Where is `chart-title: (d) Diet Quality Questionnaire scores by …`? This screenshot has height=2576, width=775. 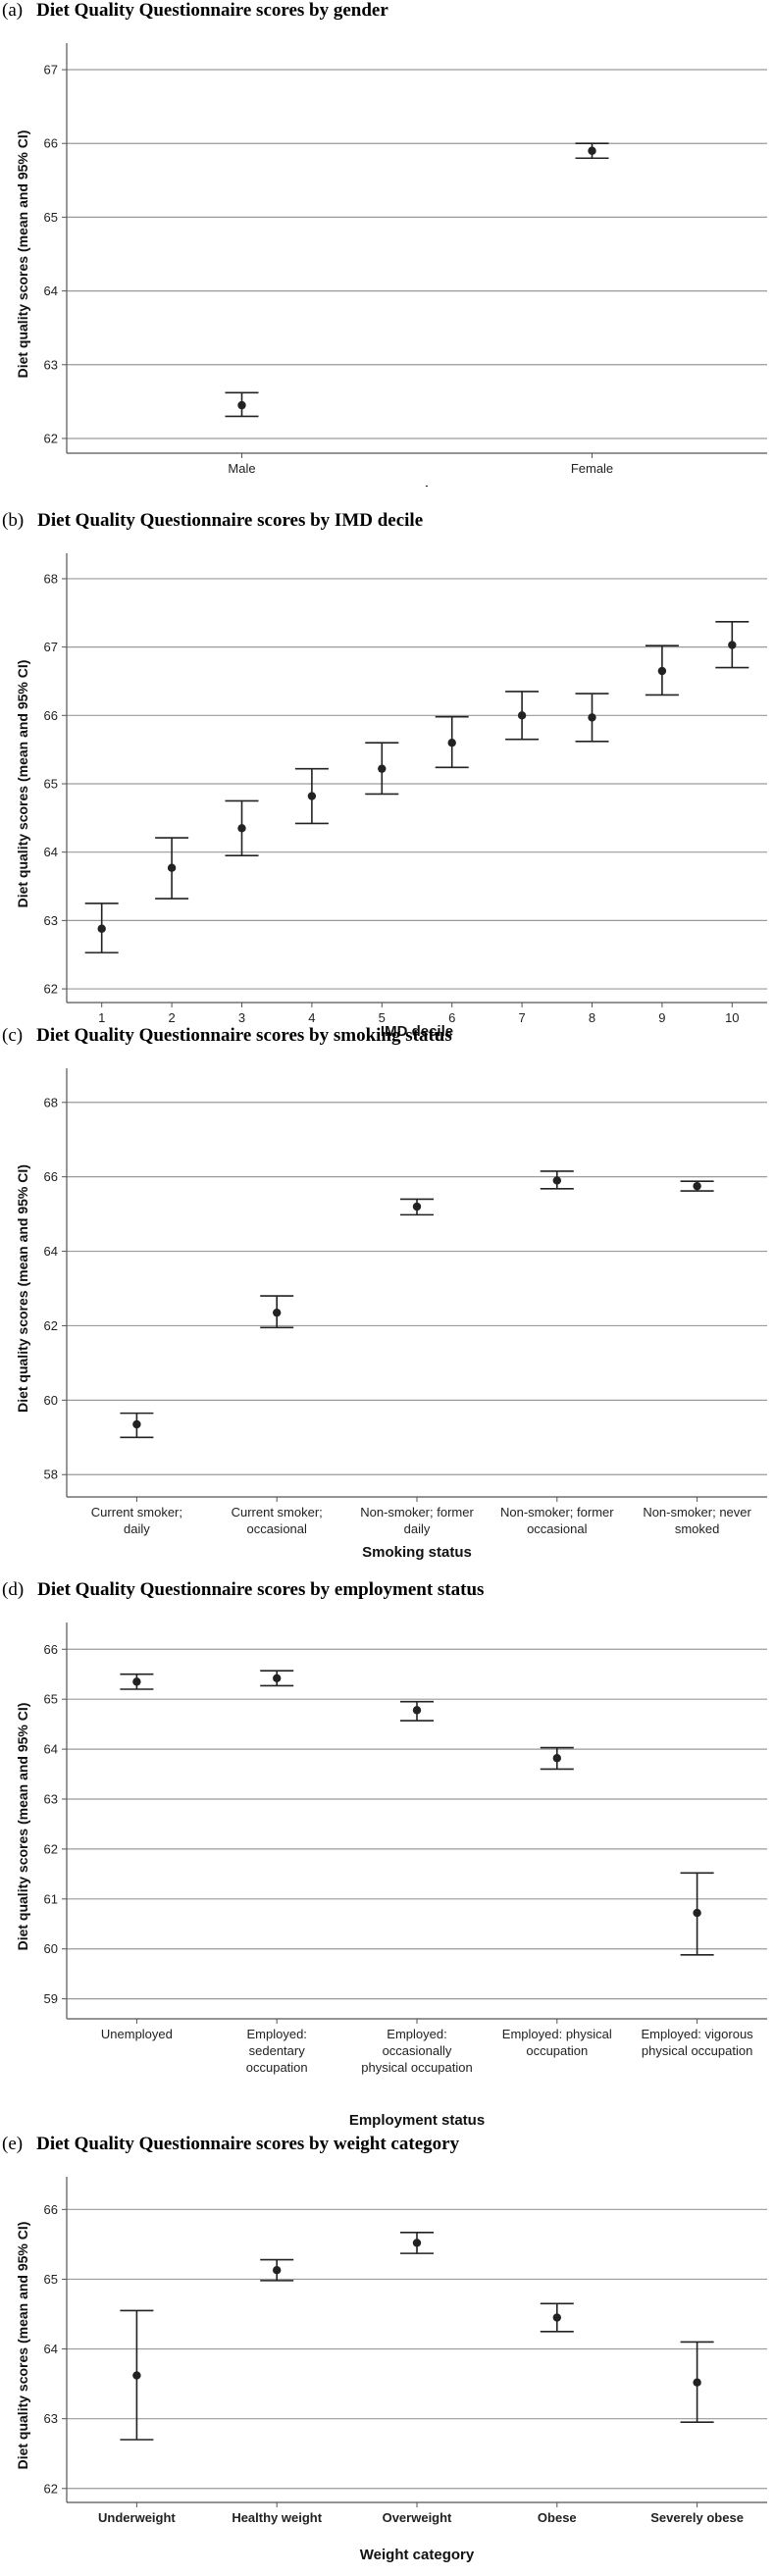 chart-title: (d) Diet Quality Questionnaire scores by … is located at coordinates (243, 1590).